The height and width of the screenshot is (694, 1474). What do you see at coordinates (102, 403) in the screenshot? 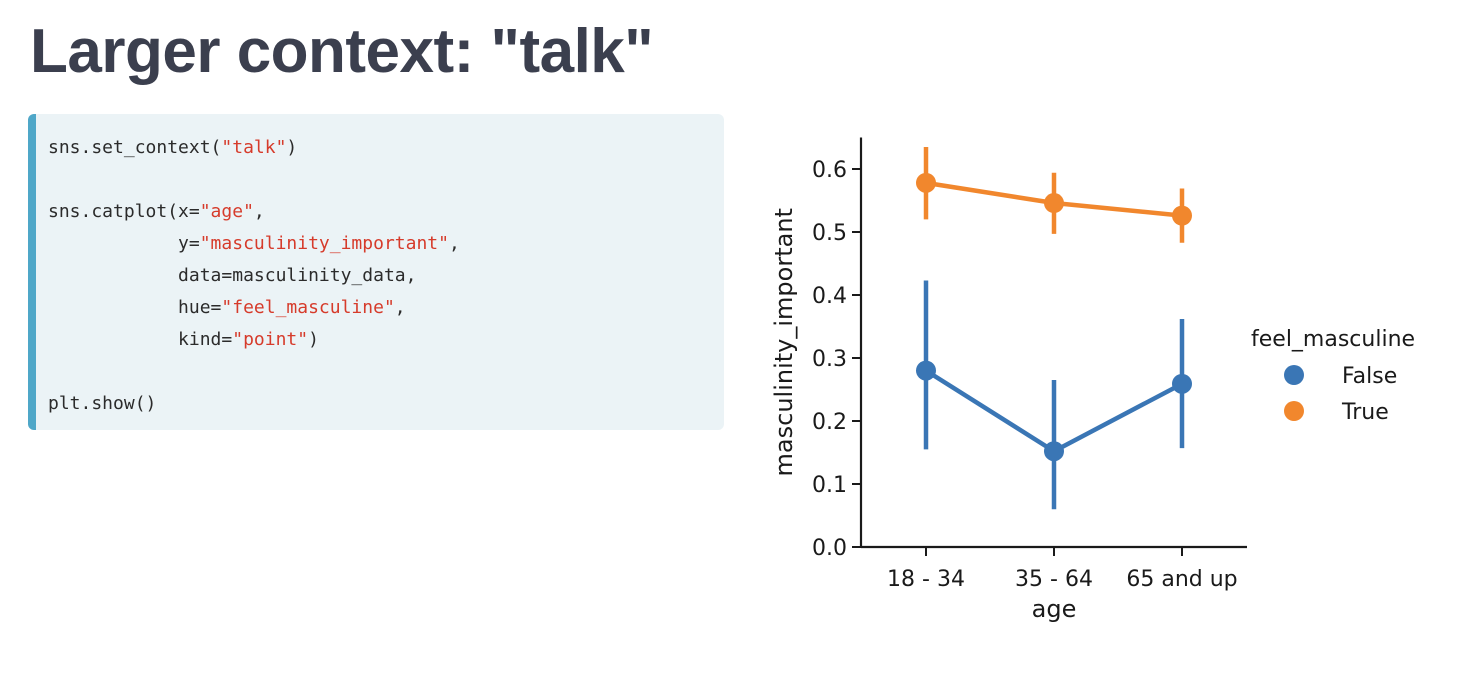
I see `code-token: plt.show()` at bounding box center [102, 403].